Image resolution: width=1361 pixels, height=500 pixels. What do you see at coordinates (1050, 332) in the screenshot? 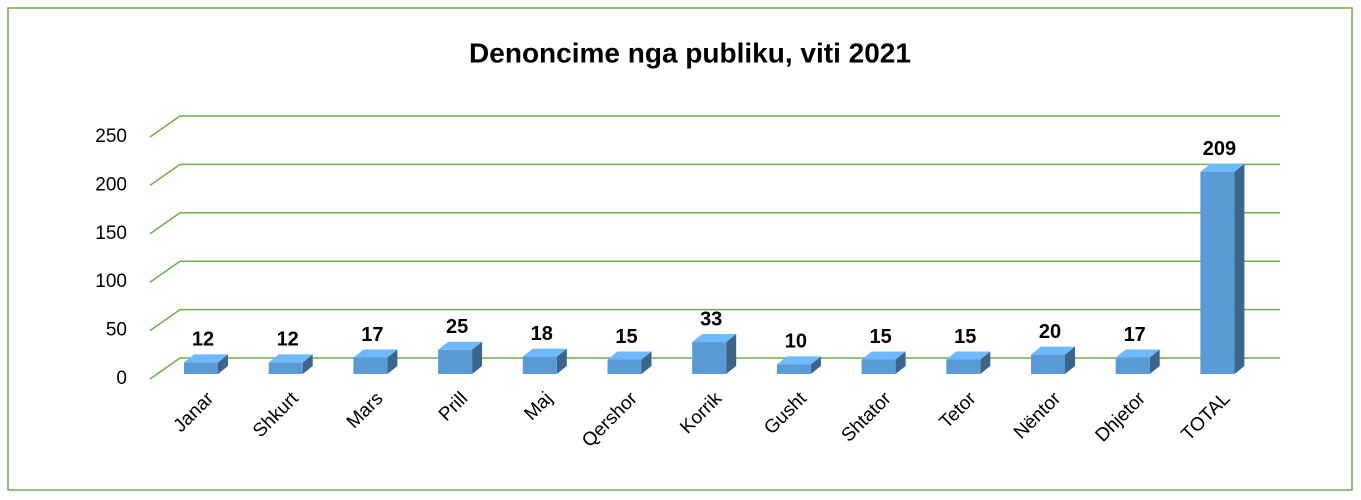
I see `data-label: 20` at bounding box center [1050, 332].